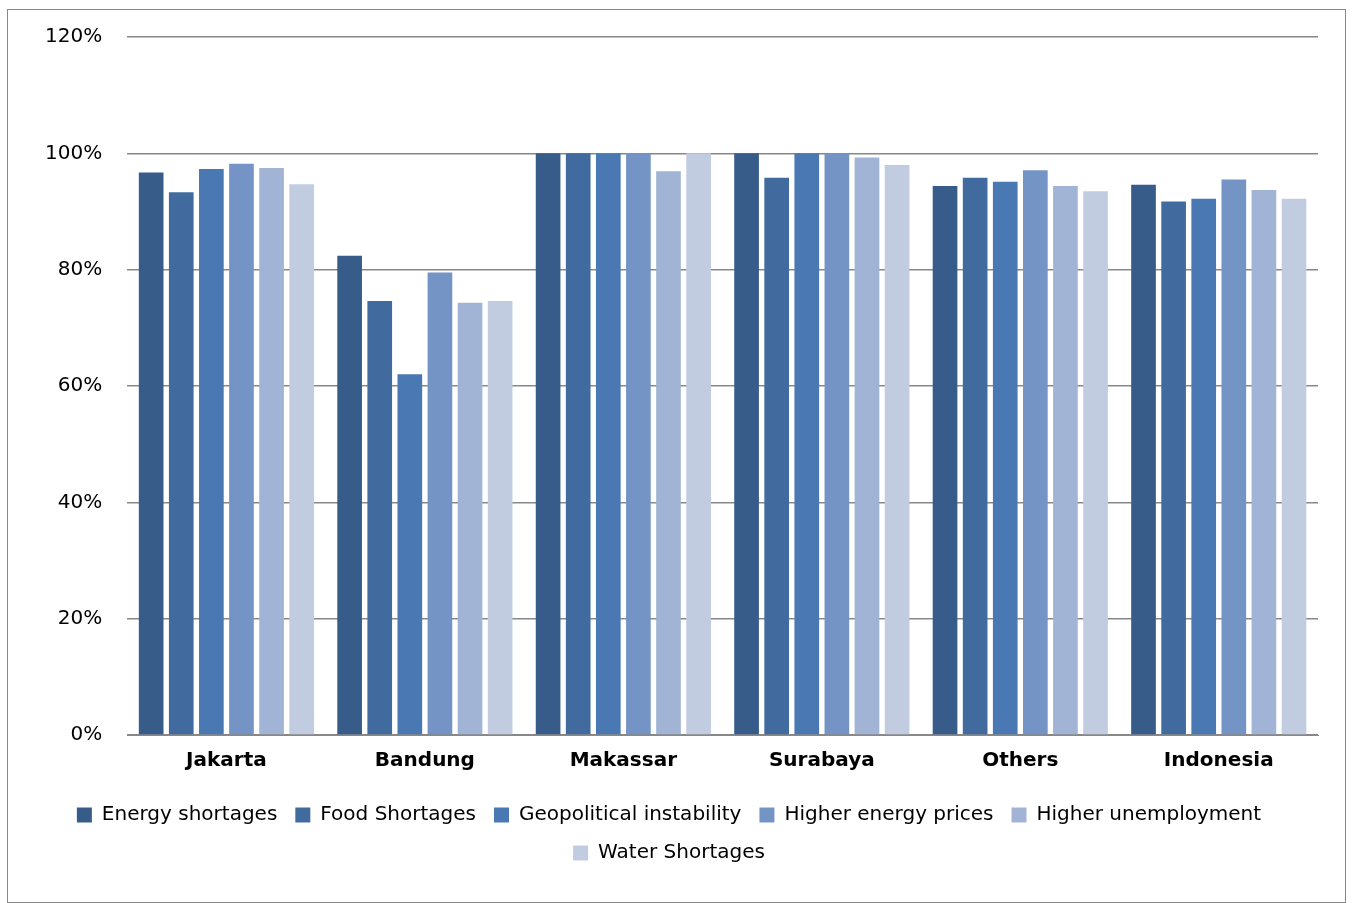  I want to click on legend-label: Higher energy prices, so click(889, 813).